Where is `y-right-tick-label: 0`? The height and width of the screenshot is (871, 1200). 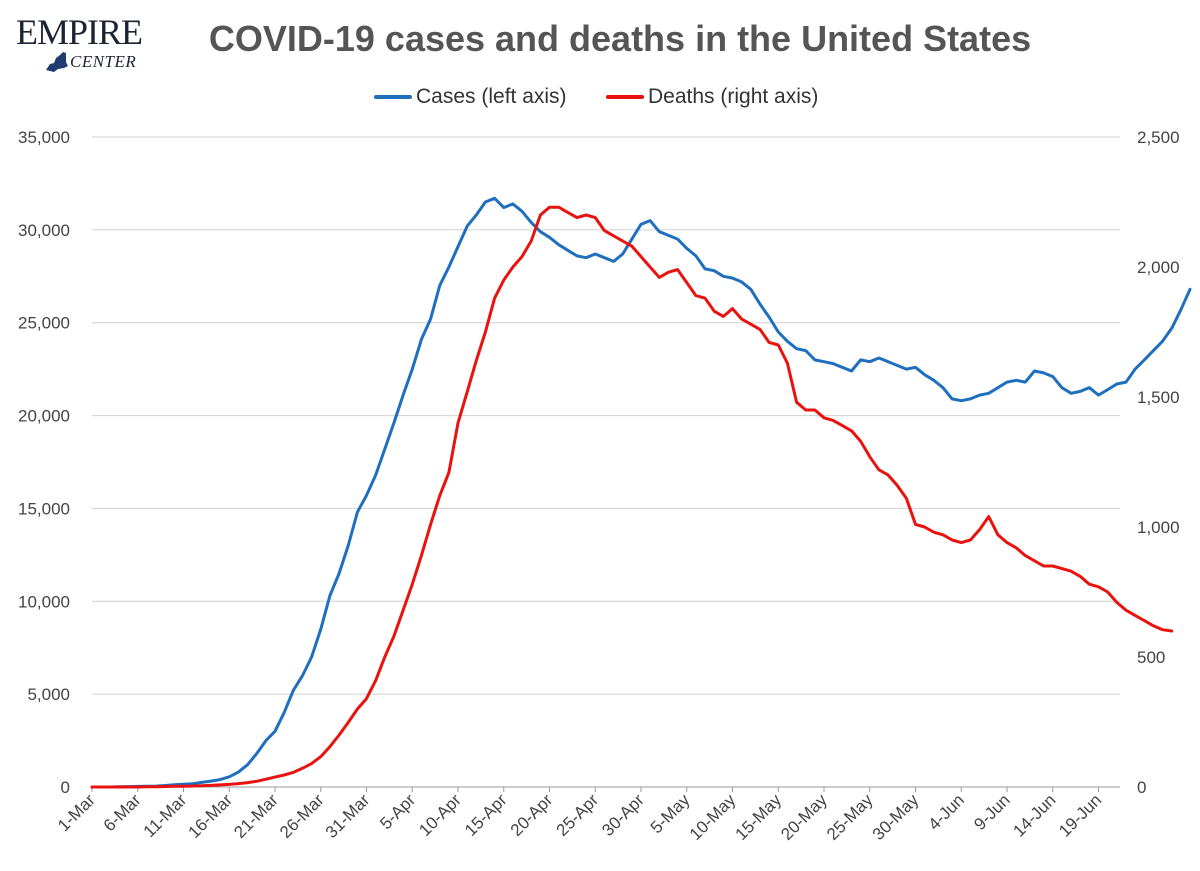
y-right-tick-label: 0 is located at coordinates (1141, 787).